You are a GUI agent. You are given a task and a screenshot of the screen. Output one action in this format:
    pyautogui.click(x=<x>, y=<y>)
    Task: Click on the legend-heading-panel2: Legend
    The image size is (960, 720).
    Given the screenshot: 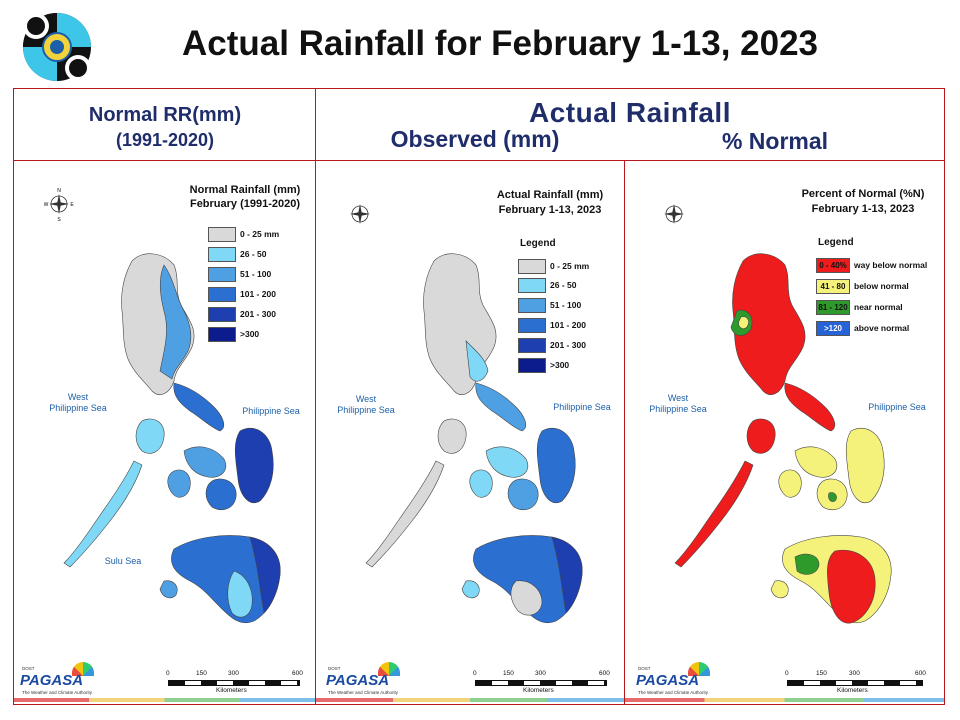 What is the action you would take?
    pyautogui.click(x=538, y=243)
    